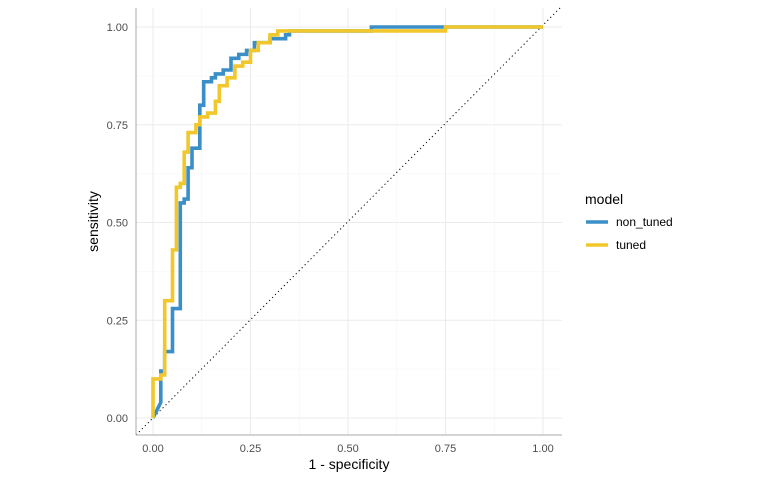 The height and width of the screenshot is (480, 768). Describe the element at coordinates (117, 419) in the screenshot. I see `y-tick-label: 0.00` at that location.